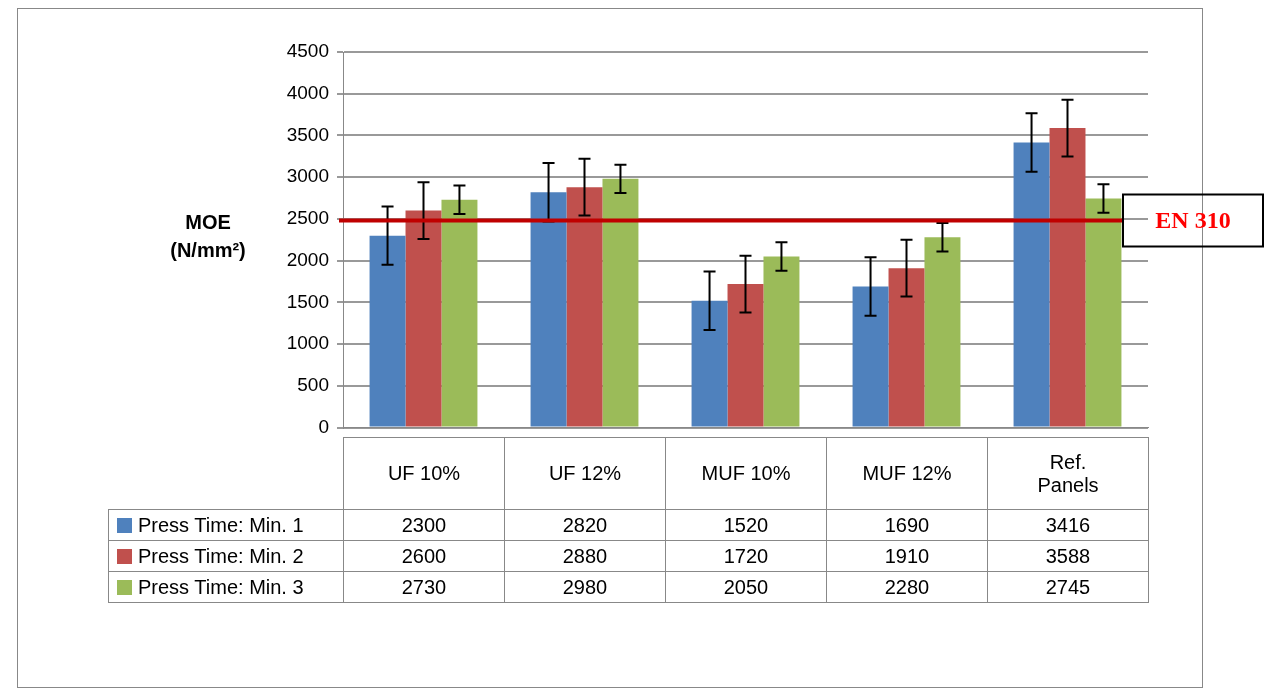  I want to click on data-label: 1520, so click(746, 525).